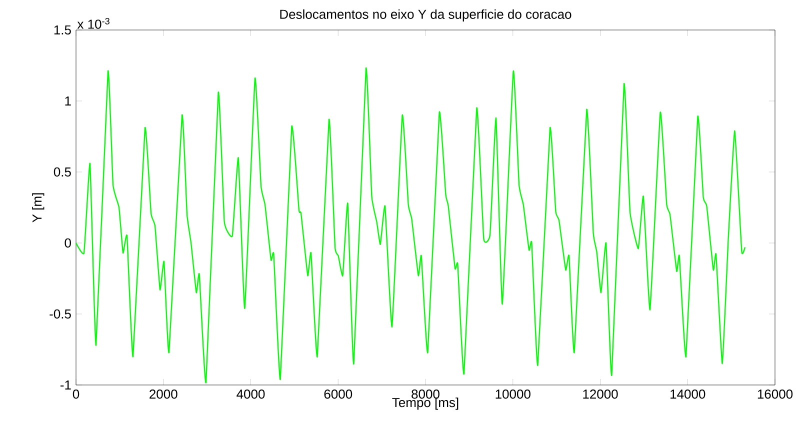 Image resolution: width=810 pixels, height=433 pixels. I want to click on x-tick-label: 16000, so click(775, 394).